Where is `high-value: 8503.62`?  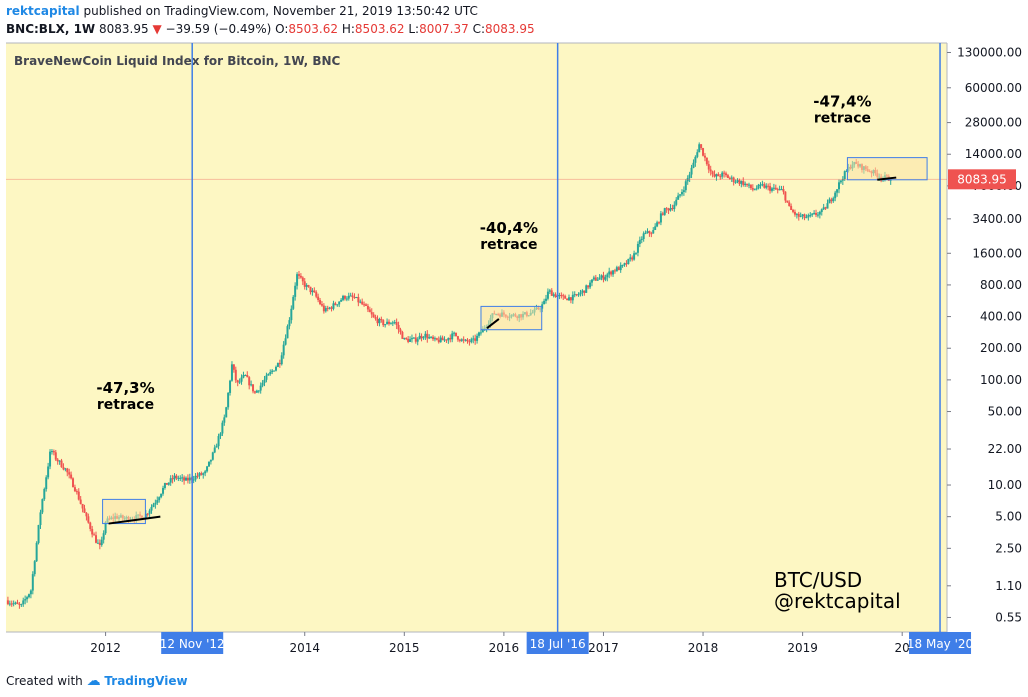 high-value: 8503.62 is located at coordinates (379, 29).